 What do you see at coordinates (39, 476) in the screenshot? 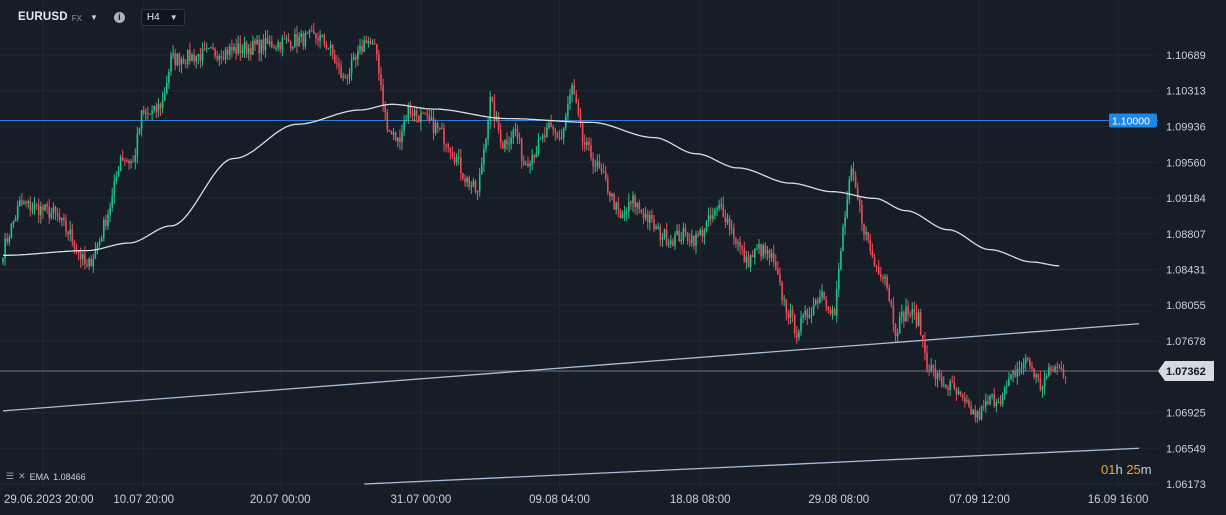
I see `indicator-name: EMA` at bounding box center [39, 476].